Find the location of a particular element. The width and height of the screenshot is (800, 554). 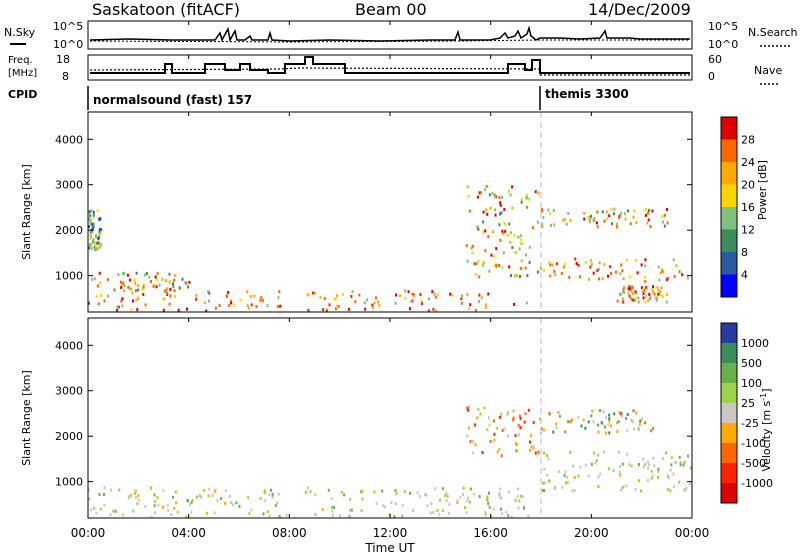

freq-label-bottom: [MHz] is located at coordinates (22, 73).